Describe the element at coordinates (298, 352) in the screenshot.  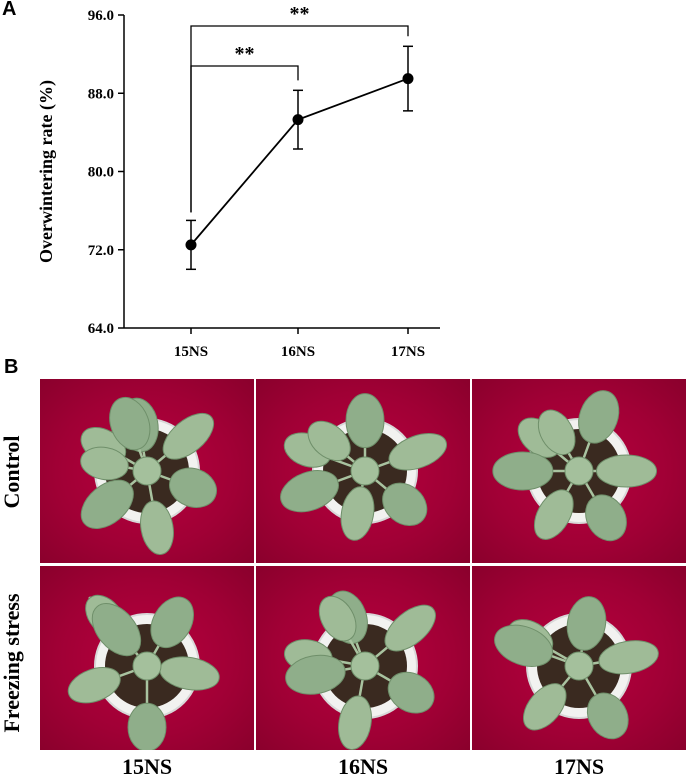
I see `x-tick-label-16ns: 16NS` at that location.